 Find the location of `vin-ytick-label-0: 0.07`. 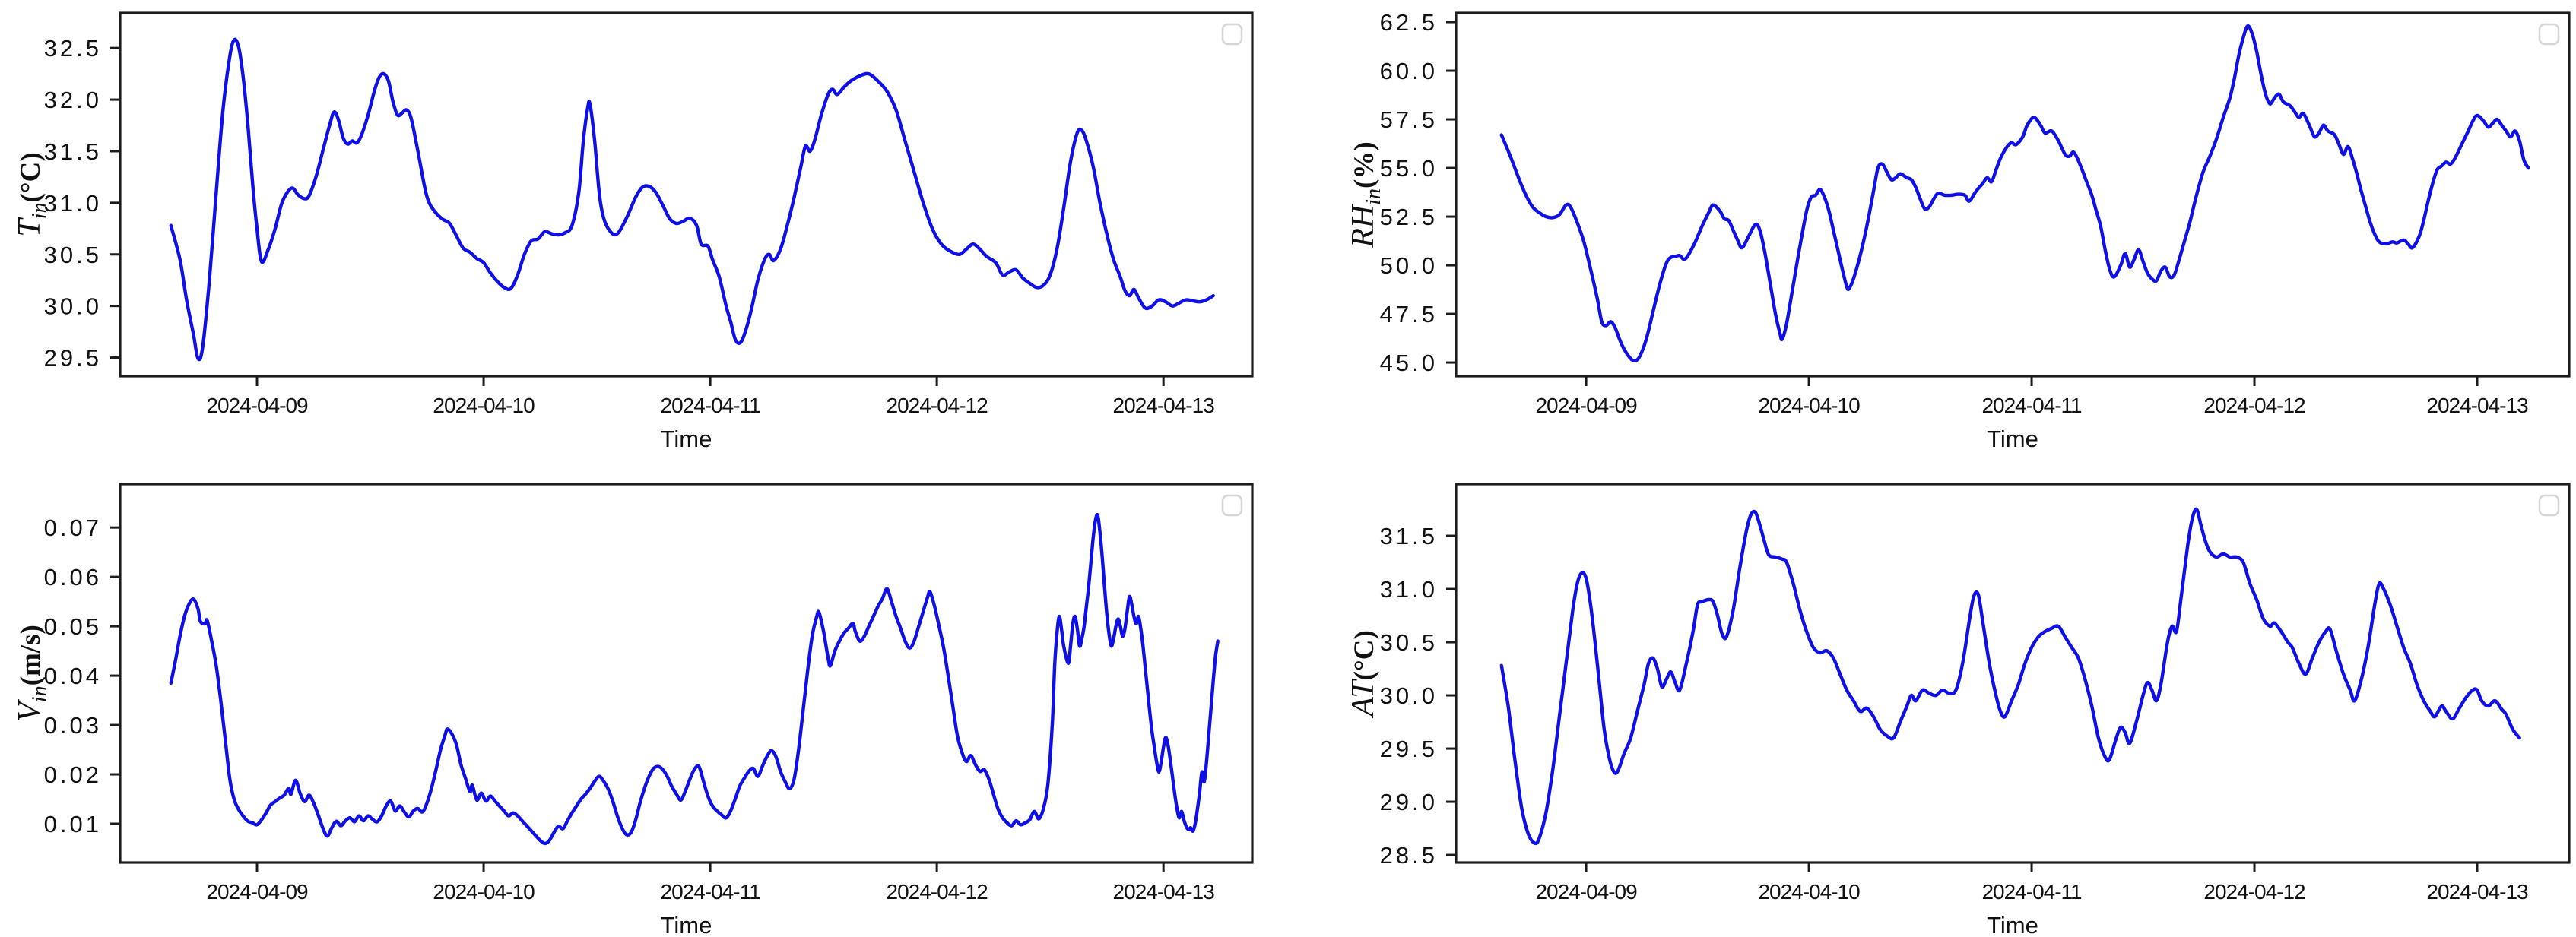

vin-ytick-label-0: 0.07 is located at coordinates (73, 527).